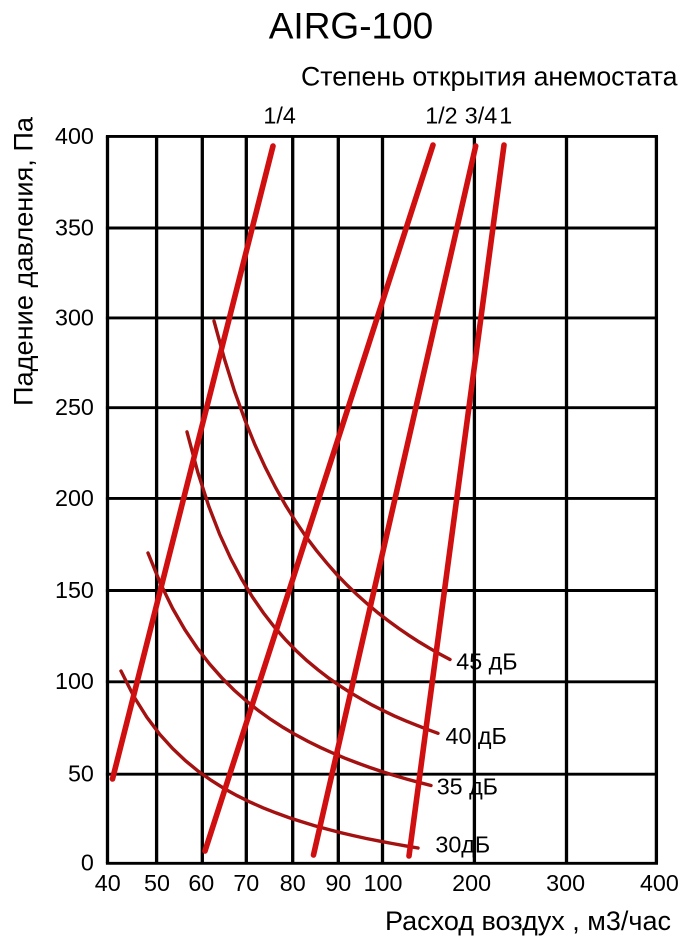 Image resolution: width=700 pixels, height=950 pixels. What do you see at coordinates (528, 921) in the screenshot?
I see `svg-text: Расход воздух , м3/час` at bounding box center [528, 921].